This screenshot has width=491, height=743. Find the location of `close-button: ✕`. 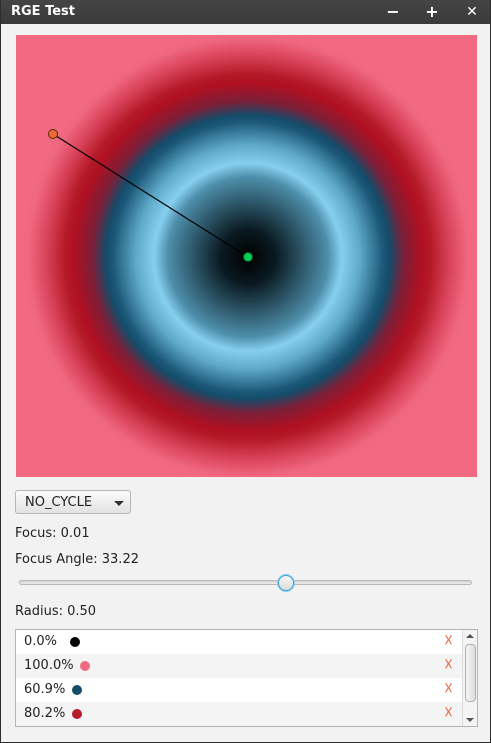

close-button: ✕ is located at coordinates (472, 12).